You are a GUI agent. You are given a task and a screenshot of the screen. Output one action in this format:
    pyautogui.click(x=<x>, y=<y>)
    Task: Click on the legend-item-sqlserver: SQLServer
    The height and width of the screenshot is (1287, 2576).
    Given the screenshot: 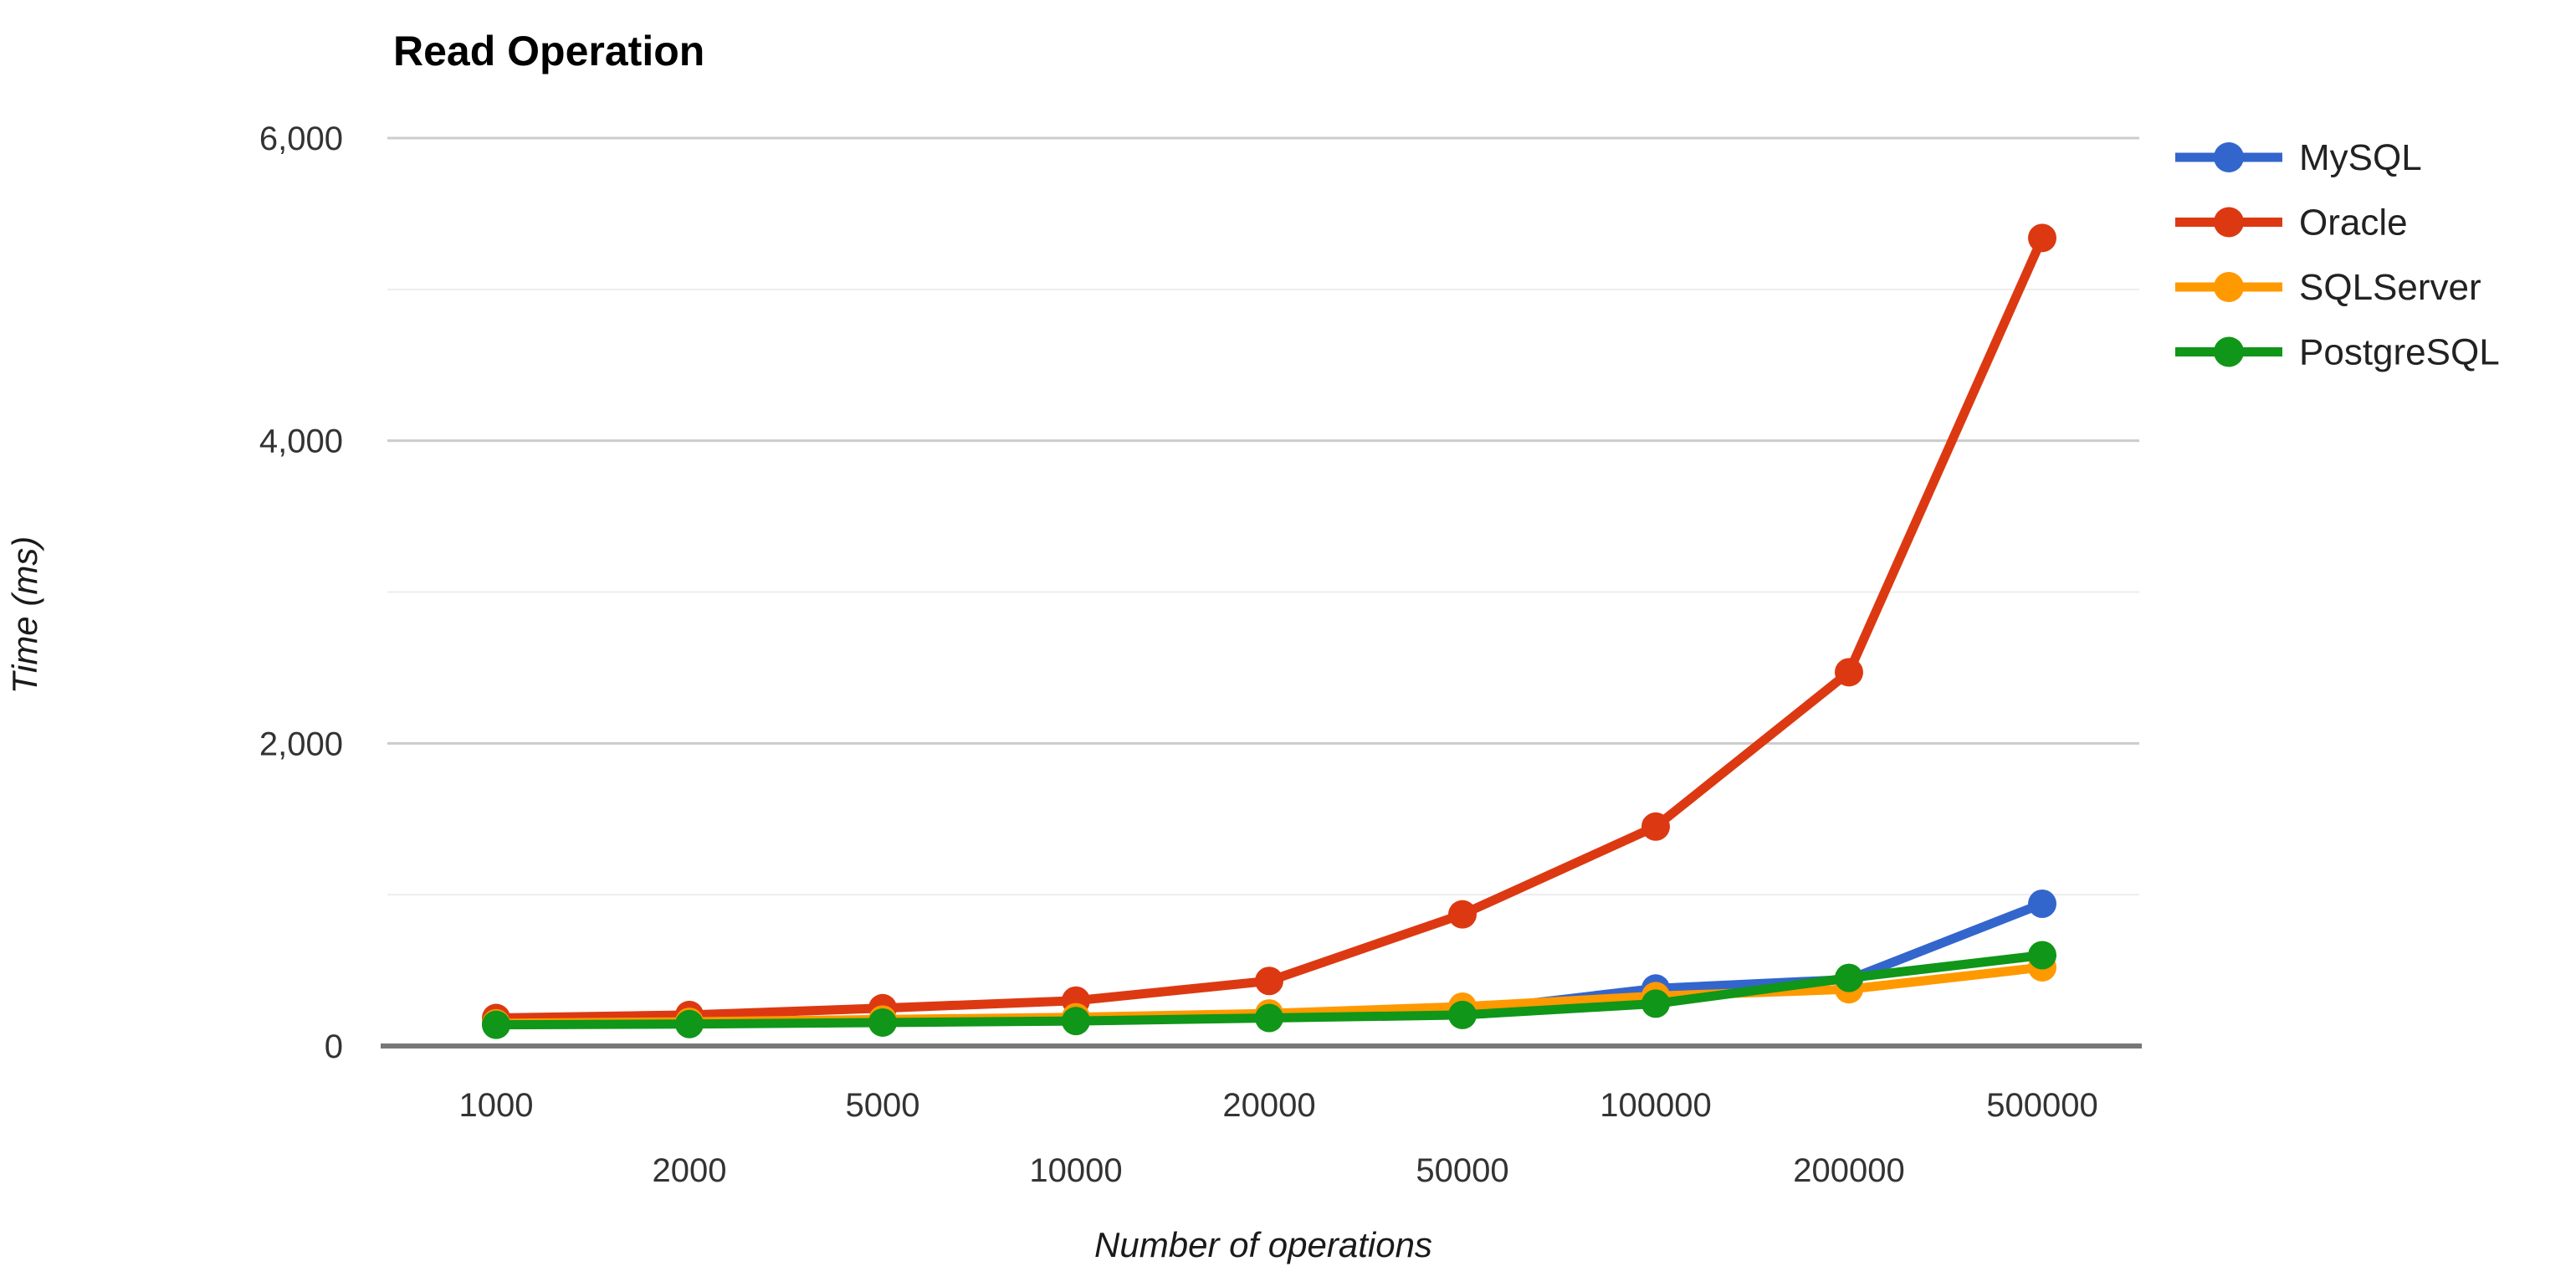 What is the action you would take?
    pyautogui.click(x=2328, y=288)
    